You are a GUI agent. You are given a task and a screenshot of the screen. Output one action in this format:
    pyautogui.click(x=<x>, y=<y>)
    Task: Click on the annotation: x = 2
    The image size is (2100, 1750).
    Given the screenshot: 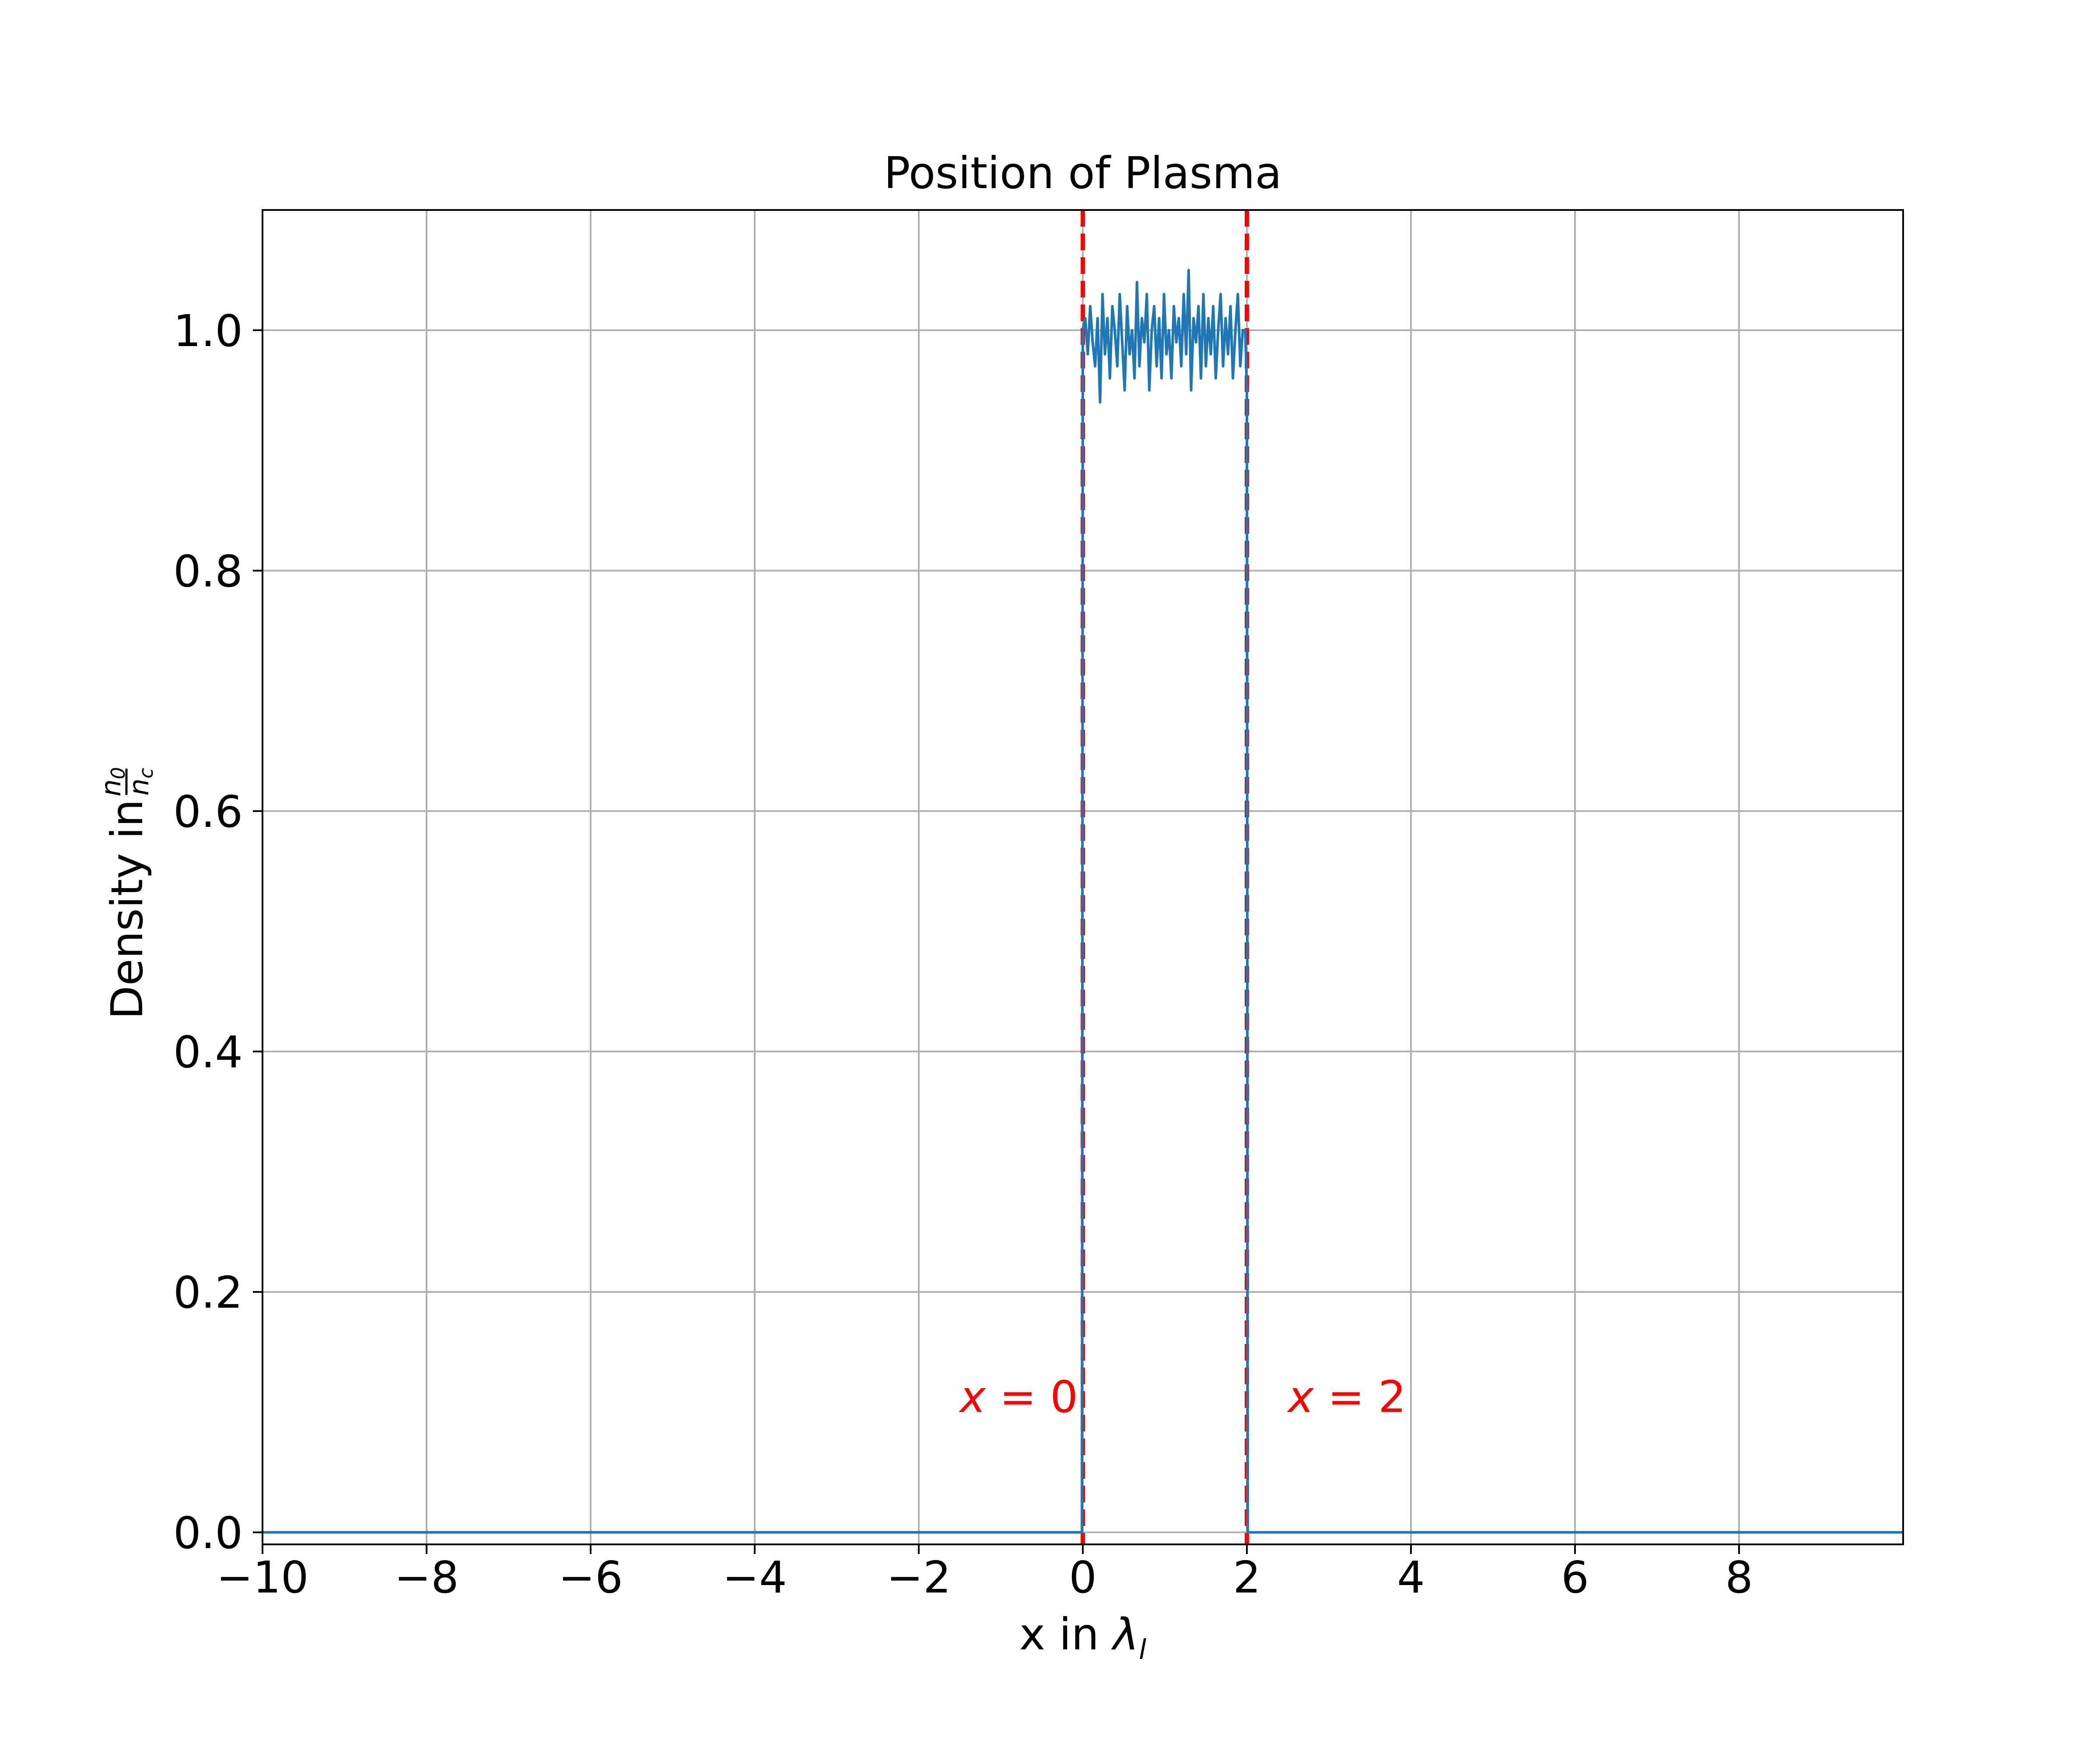 What is the action you would take?
    pyautogui.click(x=1346, y=1397)
    